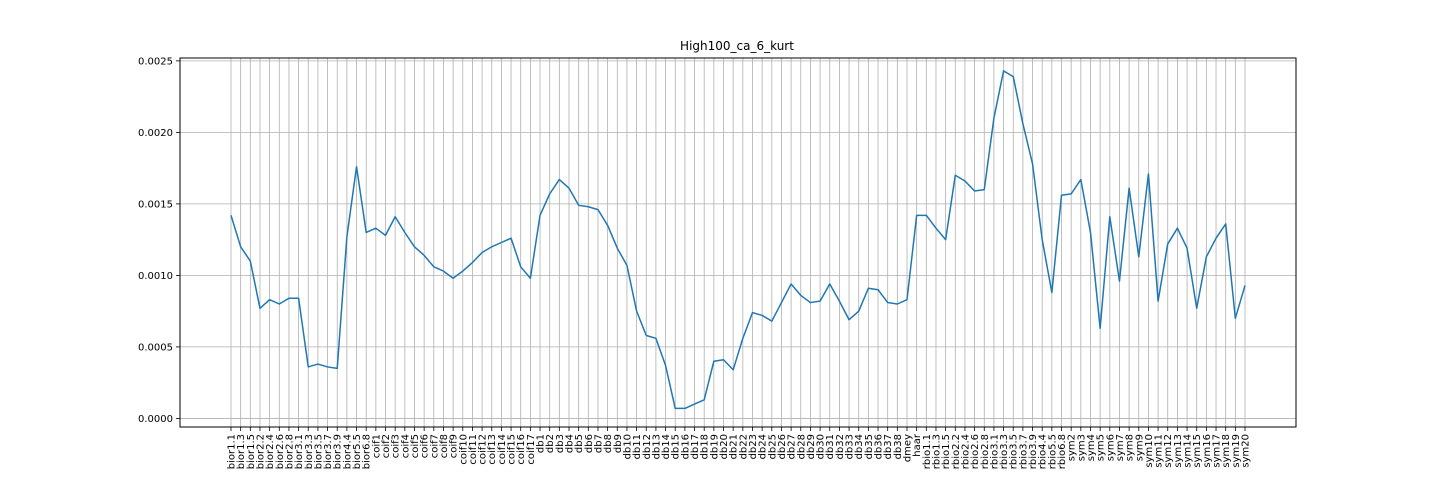  Describe the element at coordinates (454, 446) in the screenshot. I see `x-tick-label: coif9` at that location.